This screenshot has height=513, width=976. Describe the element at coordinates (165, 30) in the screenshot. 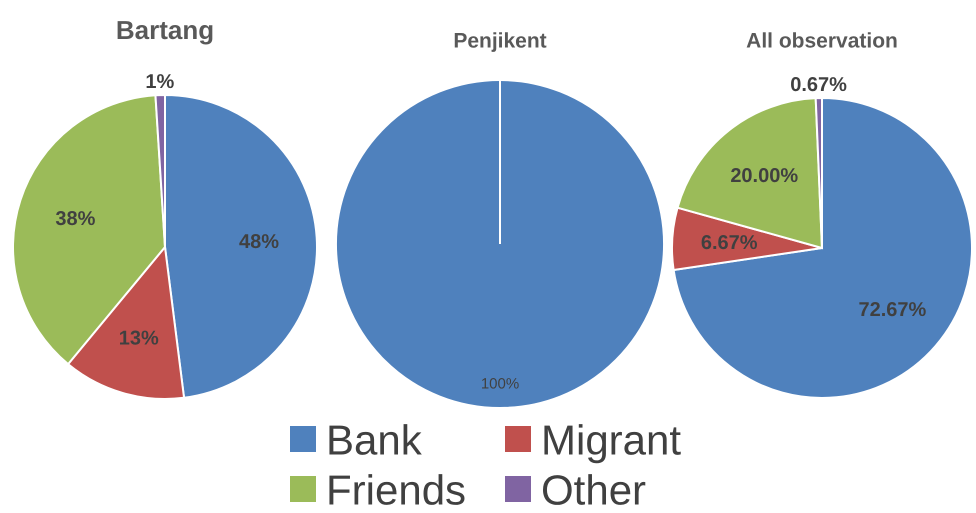

I see `chart-title: Bartang` at that location.